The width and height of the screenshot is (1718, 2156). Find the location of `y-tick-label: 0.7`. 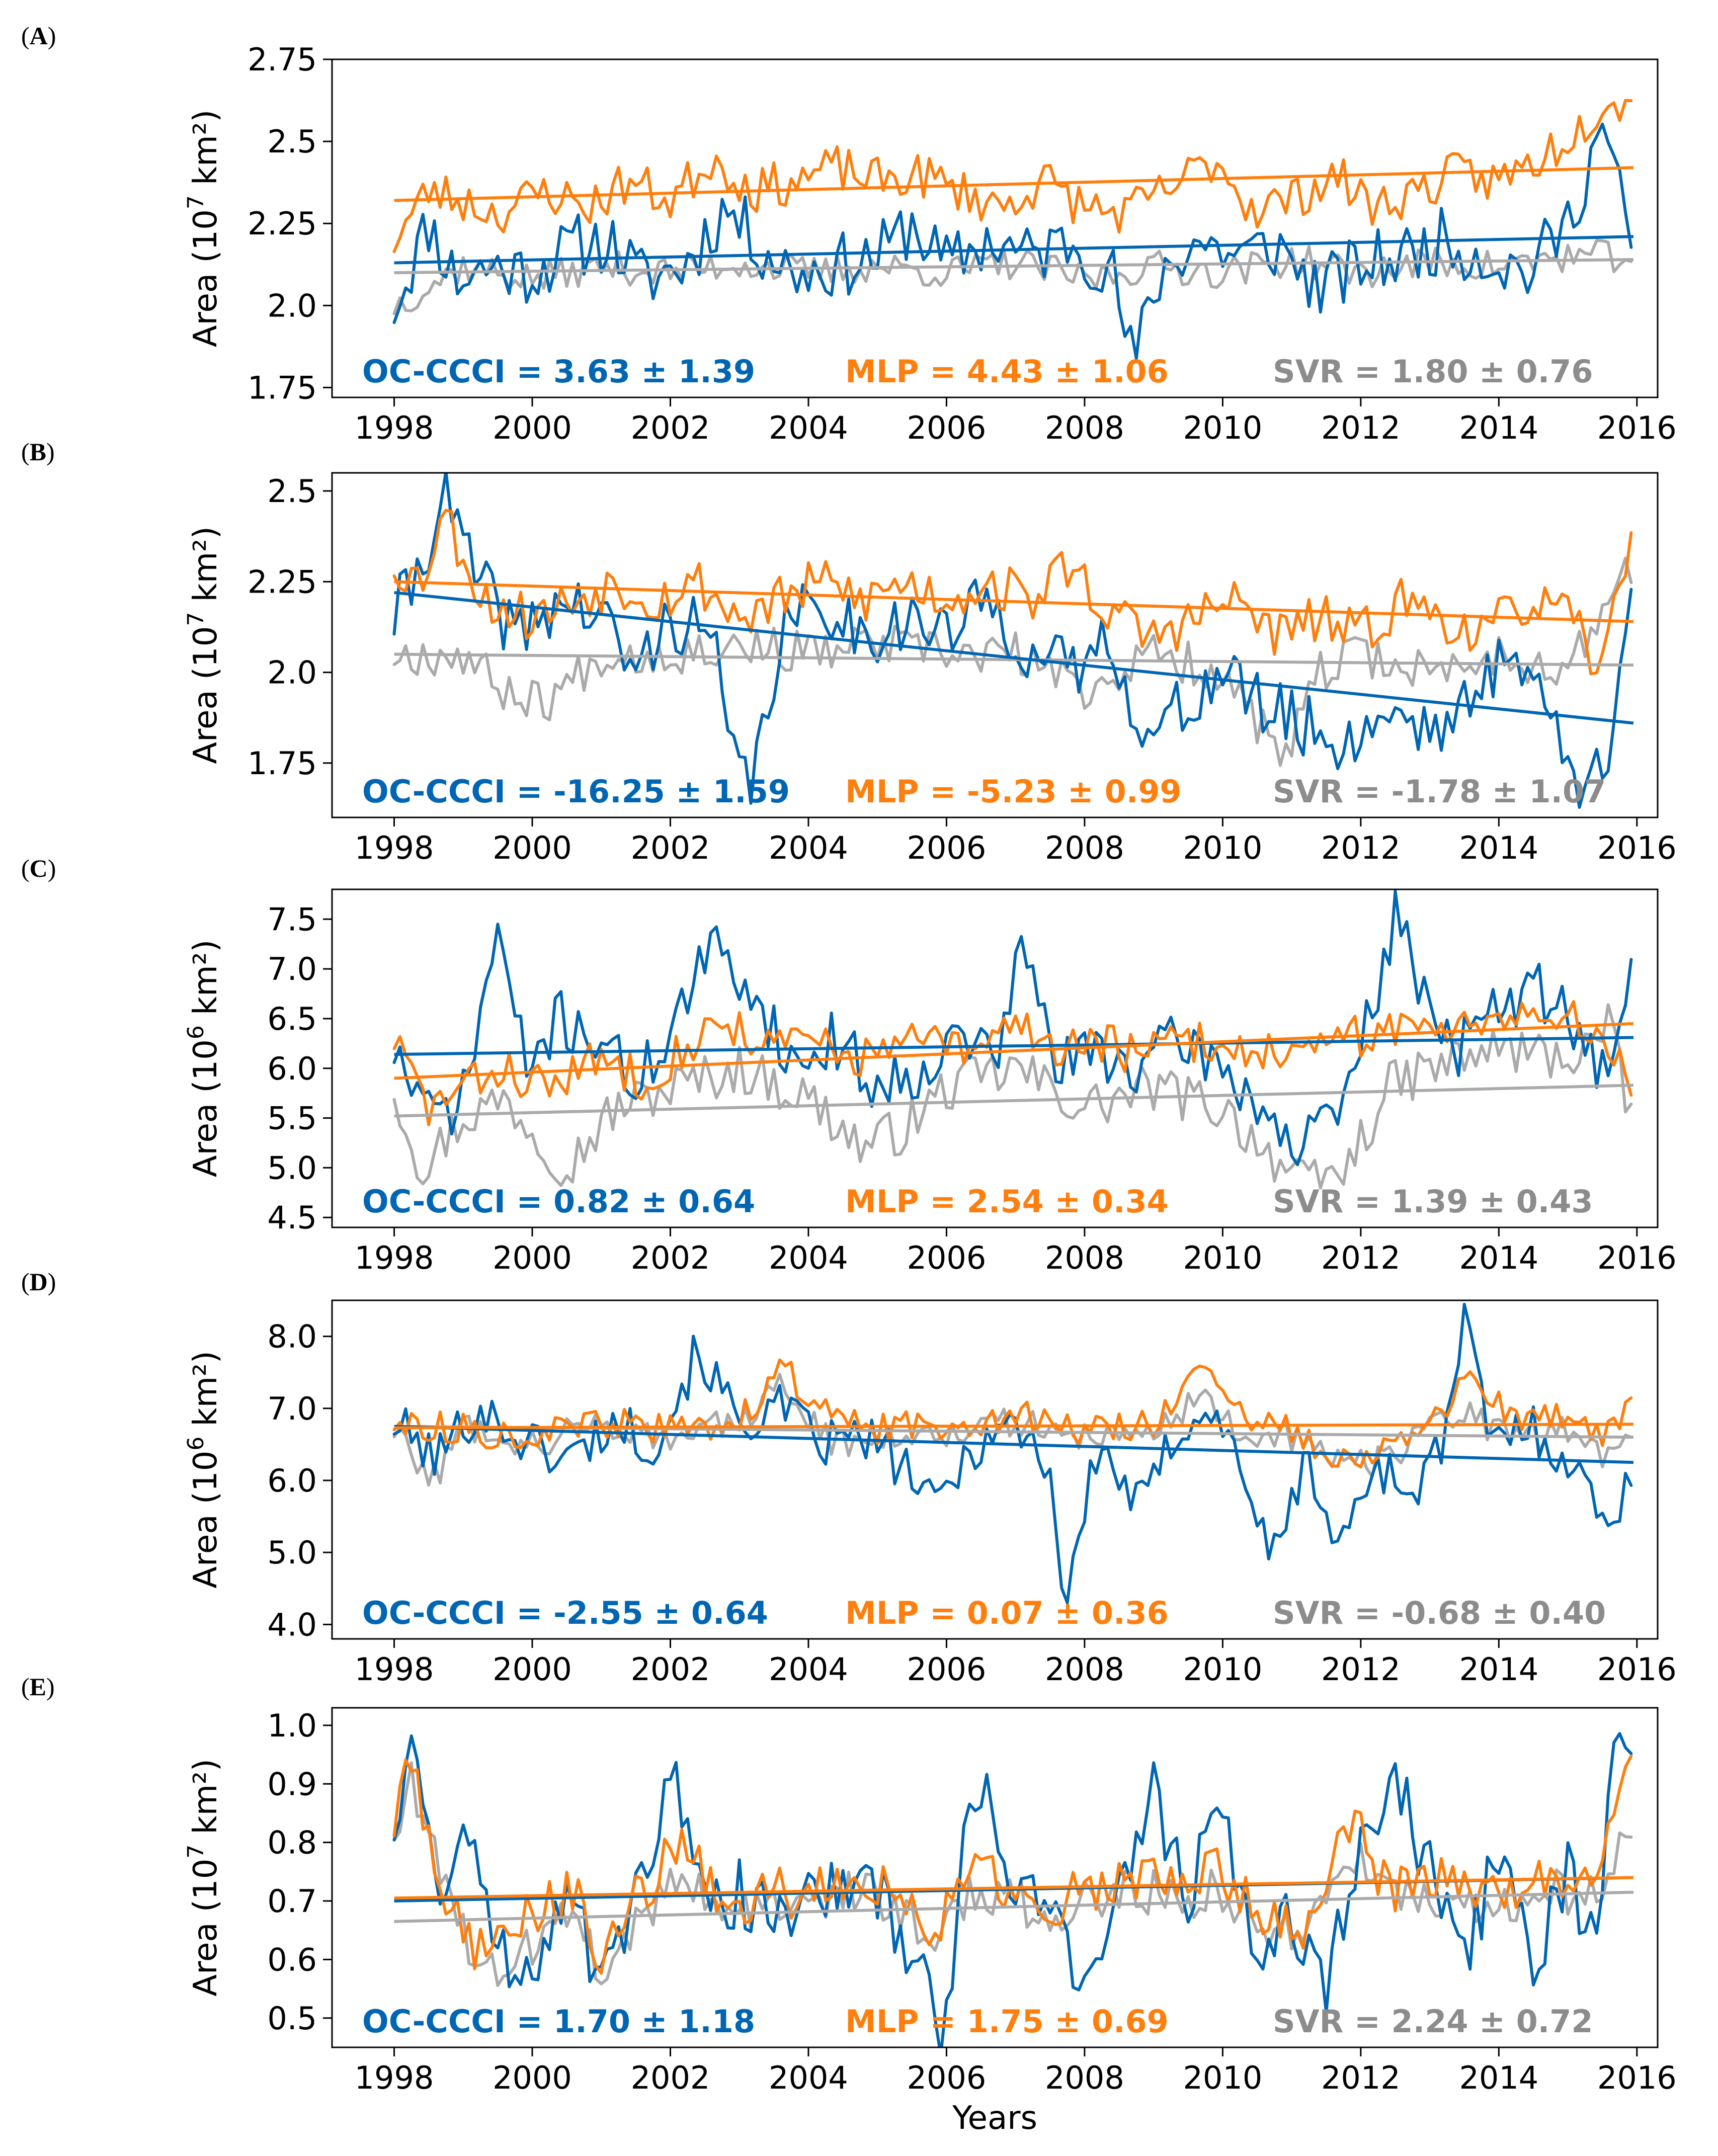

y-tick-label: 0.7 is located at coordinates (292, 1901).